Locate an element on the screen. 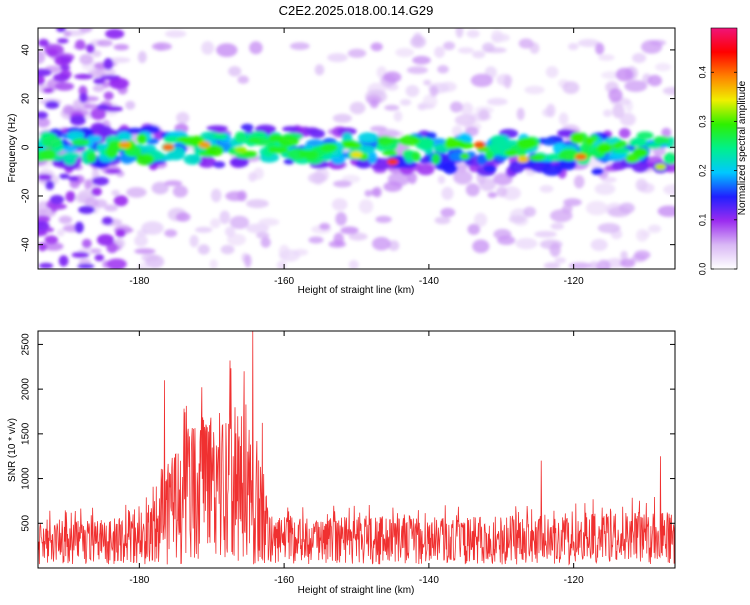 The height and width of the screenshot is (605, 750). chart-title: C2E2.2025.018.00.14.G29 is located at coordinates (356, 10).